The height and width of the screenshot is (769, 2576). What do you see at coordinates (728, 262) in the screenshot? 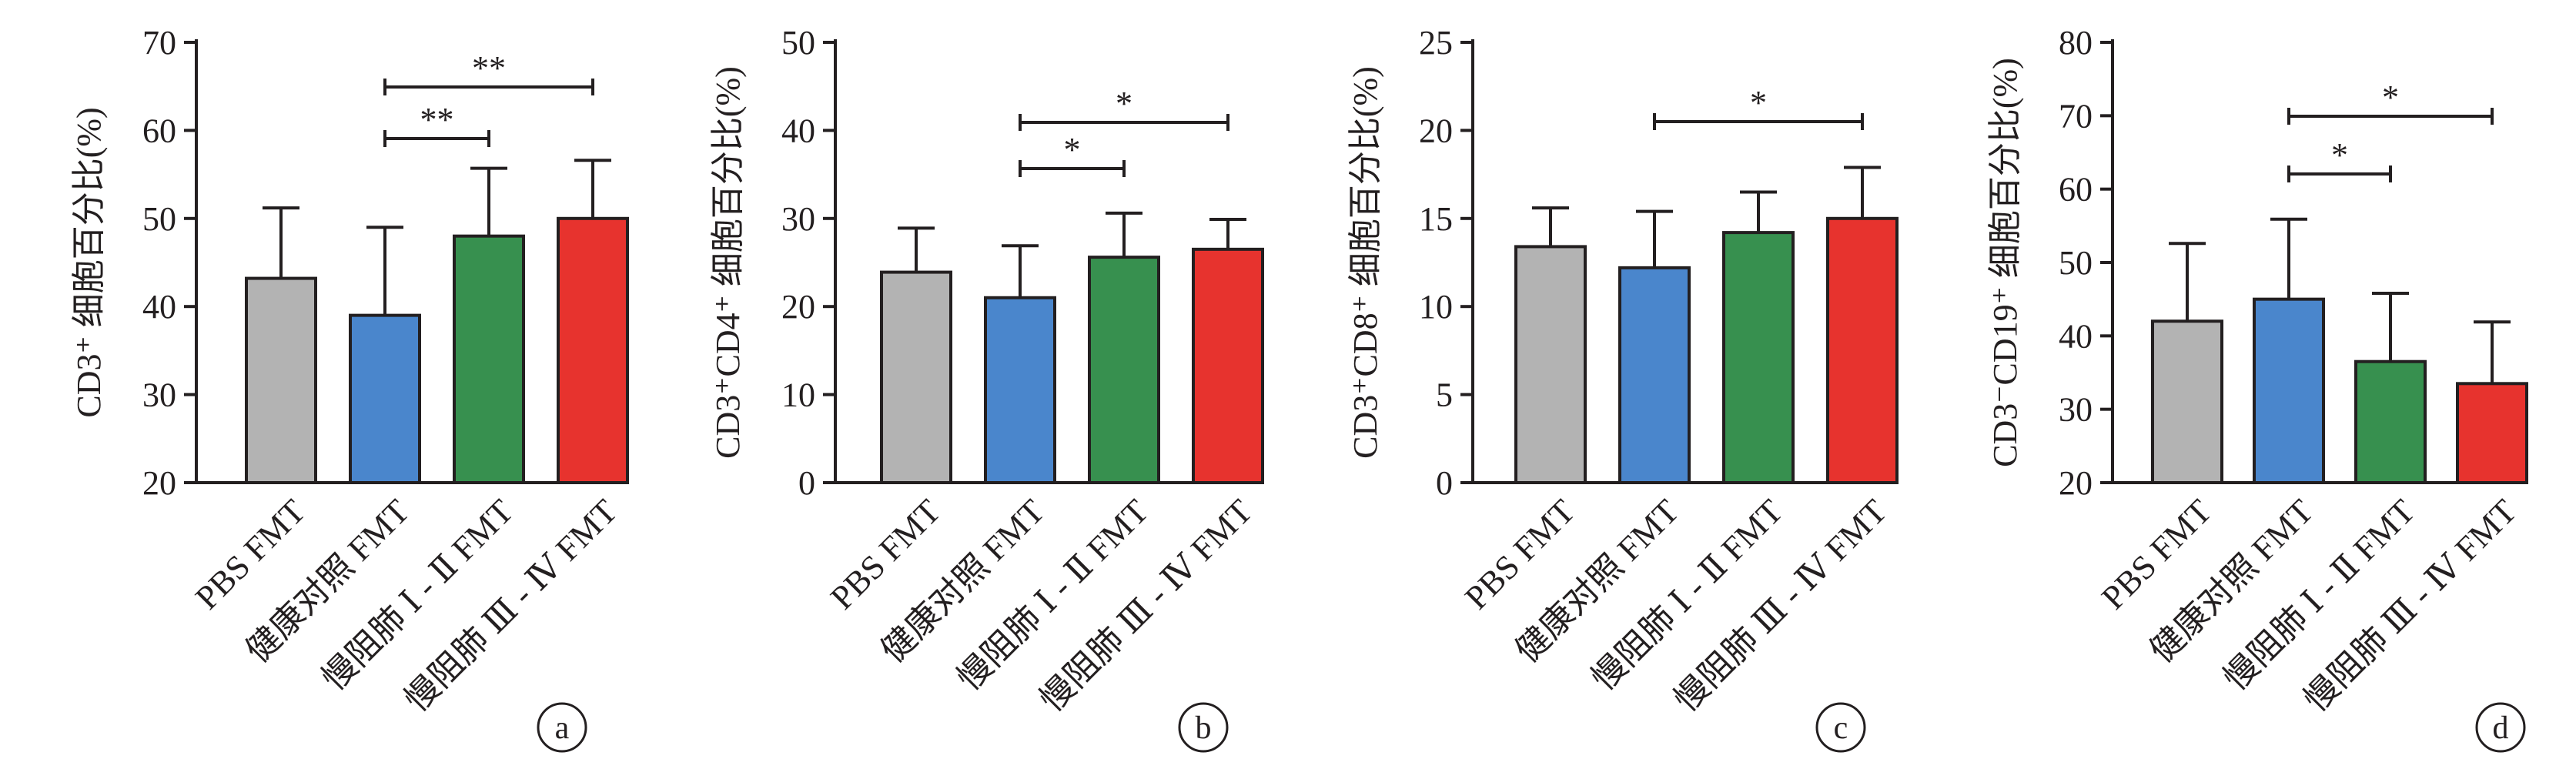
I see `y-axis-label: CD3⁺CD4⁺ 细胞百分比(%)` at bounding box center [728, 262].